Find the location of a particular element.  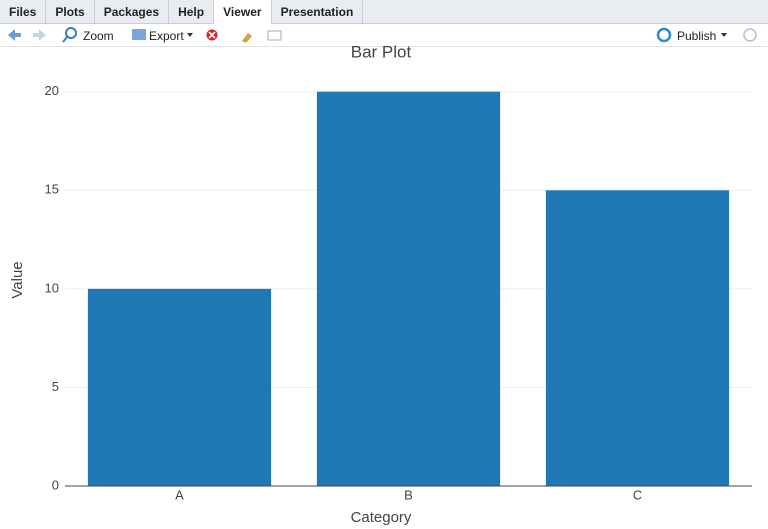

toolbar: Zoom Export Publish is located at coordinates (384, 35).